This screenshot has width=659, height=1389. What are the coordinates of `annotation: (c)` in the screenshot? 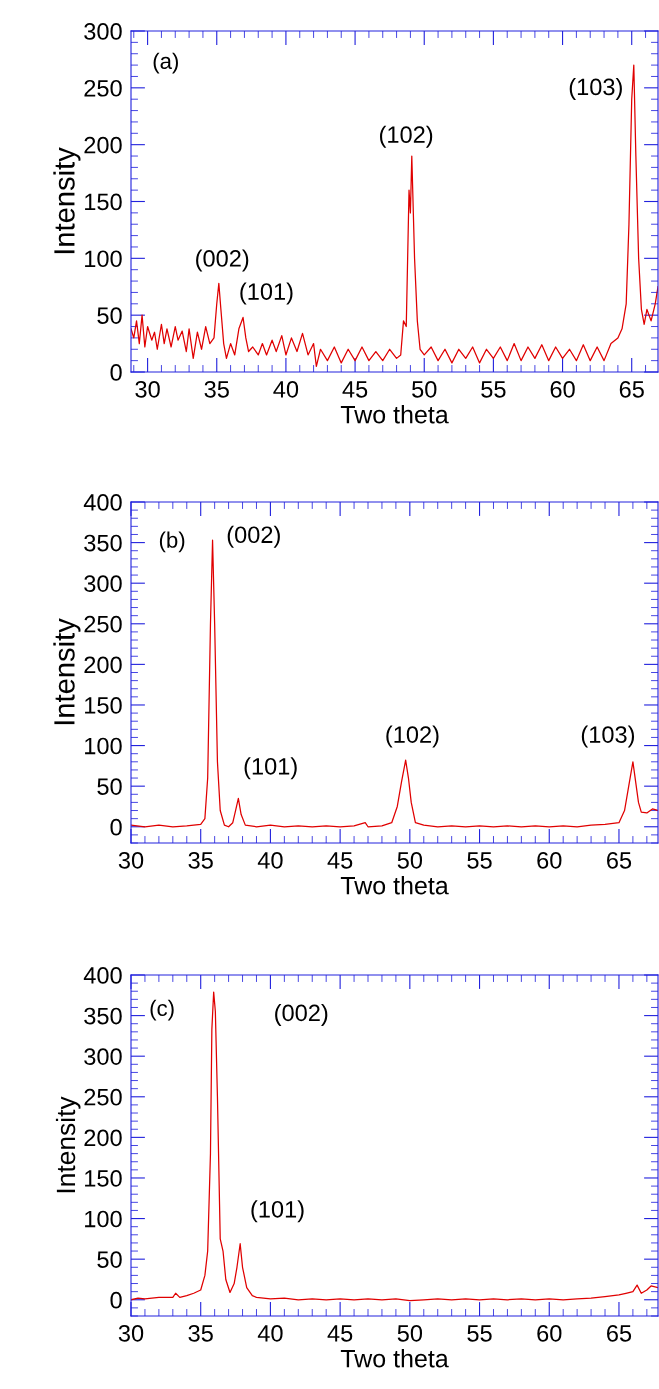 It's located at (162, 1010).